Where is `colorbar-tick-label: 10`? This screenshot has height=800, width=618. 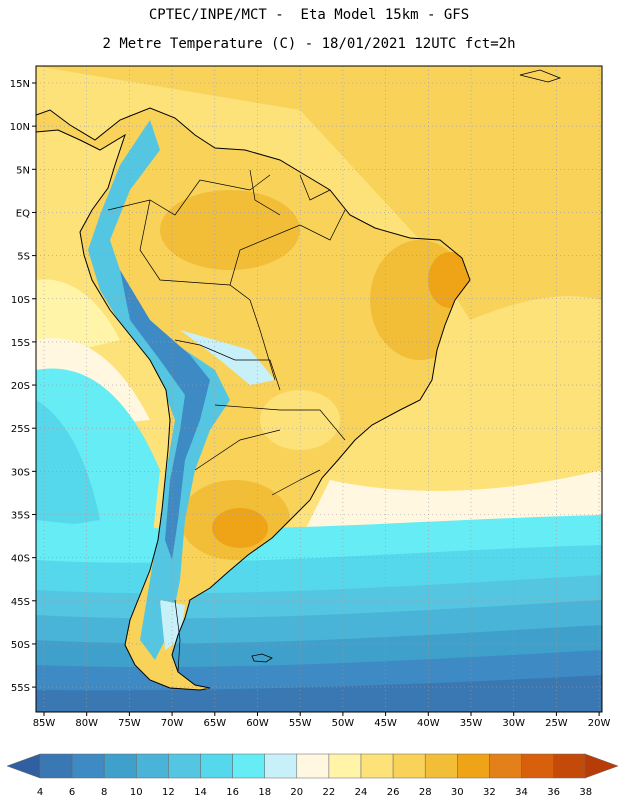 colorbar-tick-label: 10 is located at coordinates (136, 792).